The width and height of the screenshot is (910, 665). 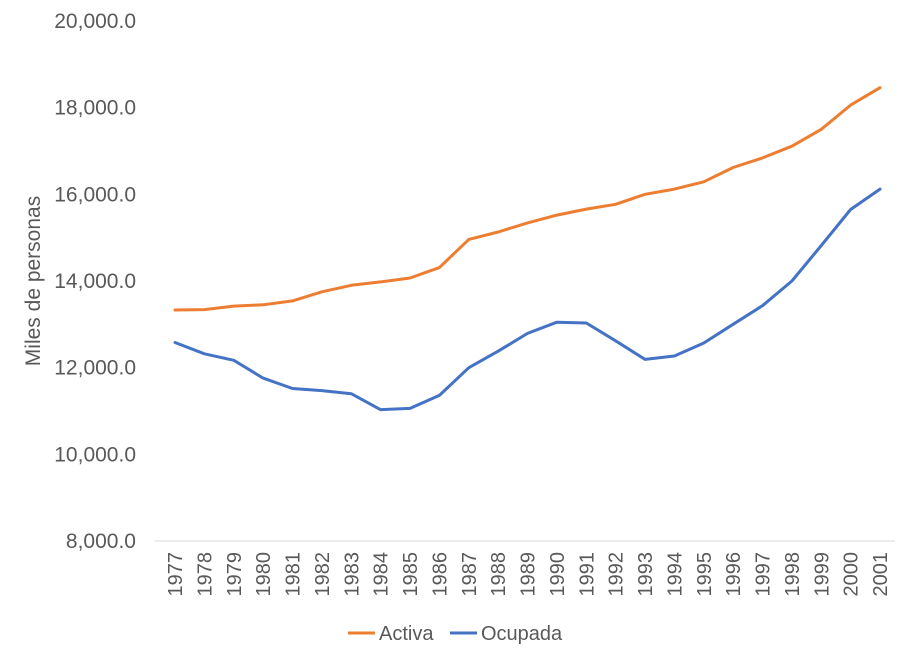 What do you see at coordinates (881, 574) in the screenshot?
I see `x-tick-label: 2001` at bounding box center [881, 574].